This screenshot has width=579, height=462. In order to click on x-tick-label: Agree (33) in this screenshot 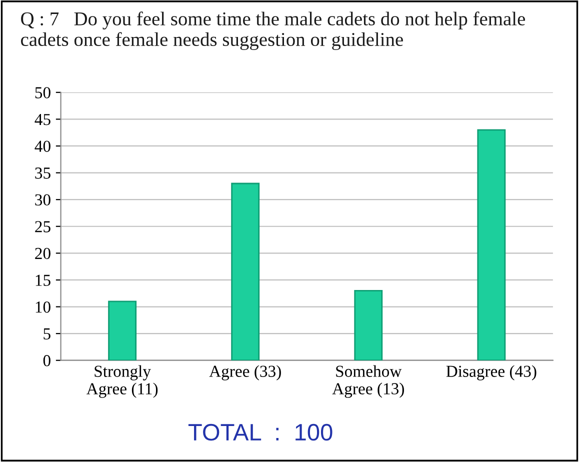, I will do `click(245, 372)`.